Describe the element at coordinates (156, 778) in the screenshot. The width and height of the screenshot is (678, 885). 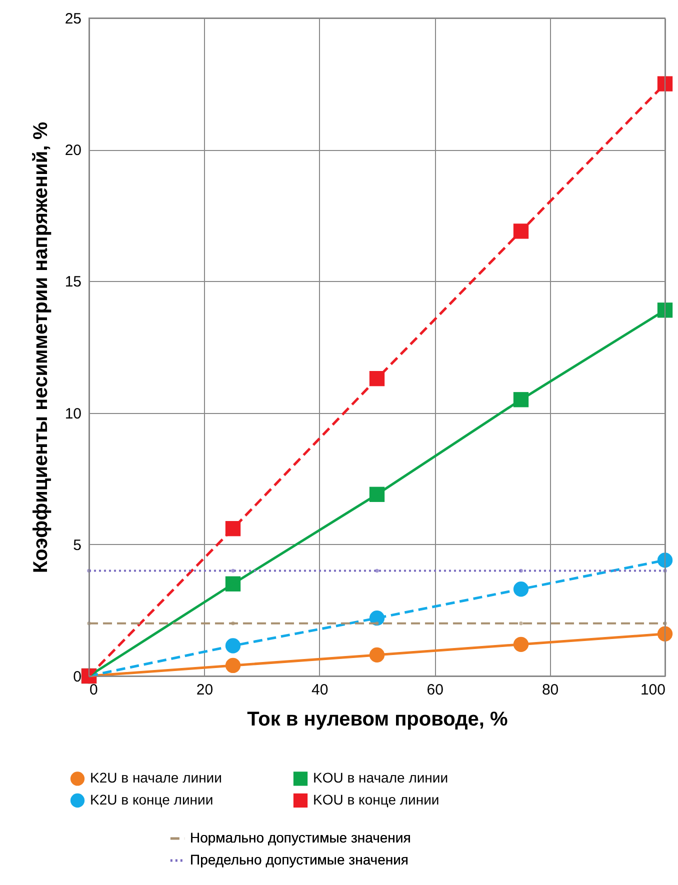
I see `legend-label: K2U в начале линии` at that location.